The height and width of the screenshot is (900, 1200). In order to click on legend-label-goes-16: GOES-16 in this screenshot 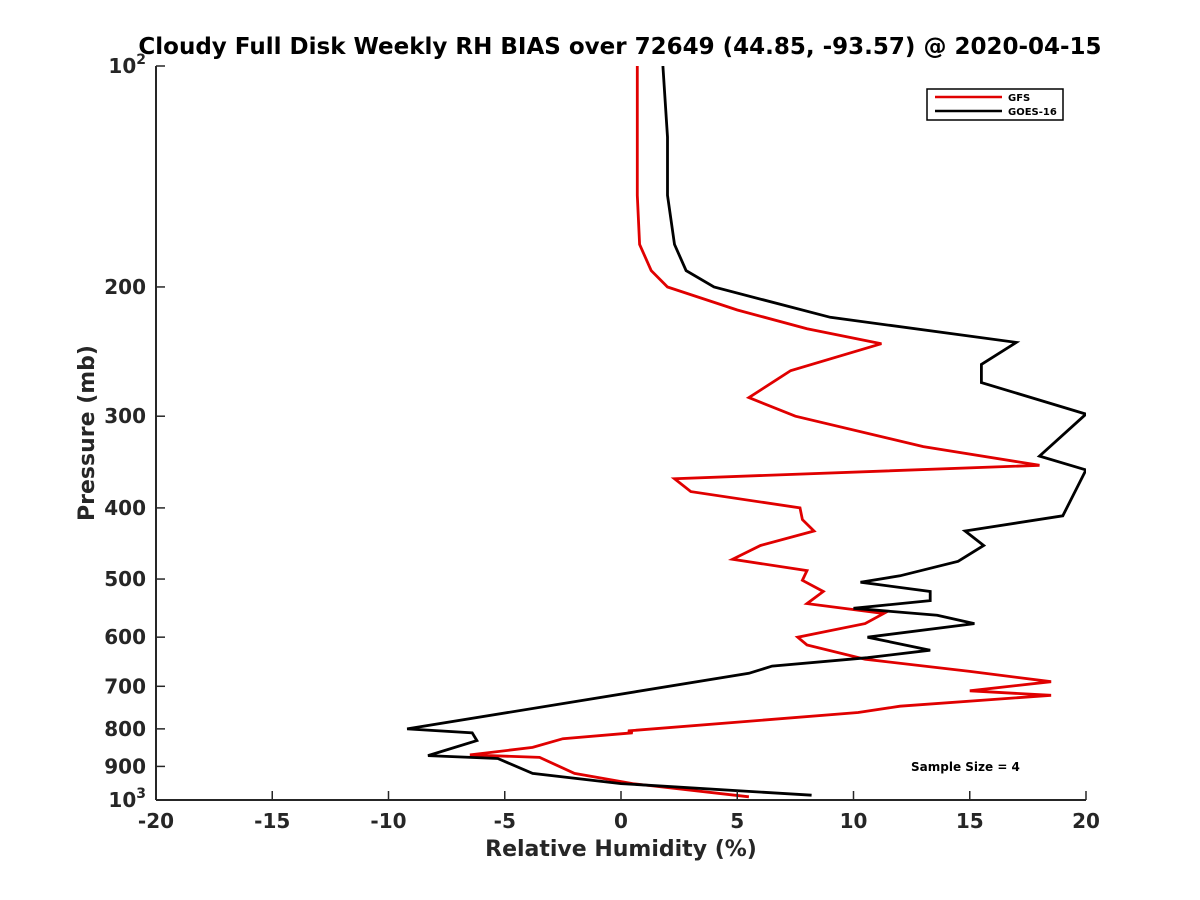, I will do `click(1032, 112)`.